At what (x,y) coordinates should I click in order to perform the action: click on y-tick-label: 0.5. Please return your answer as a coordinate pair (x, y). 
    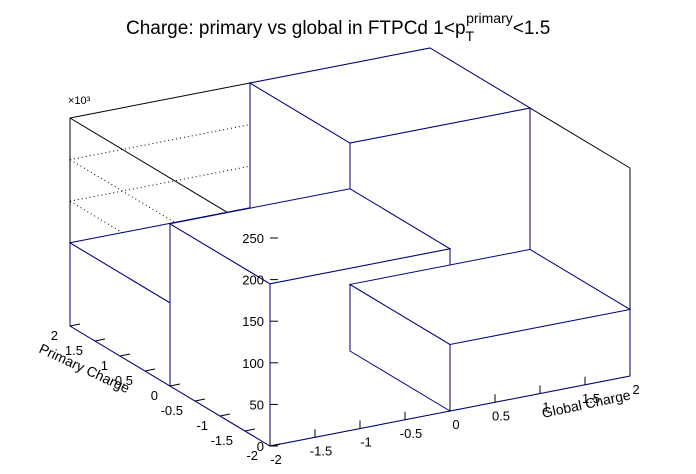
    Looking at the image, I should click on (124, 380).